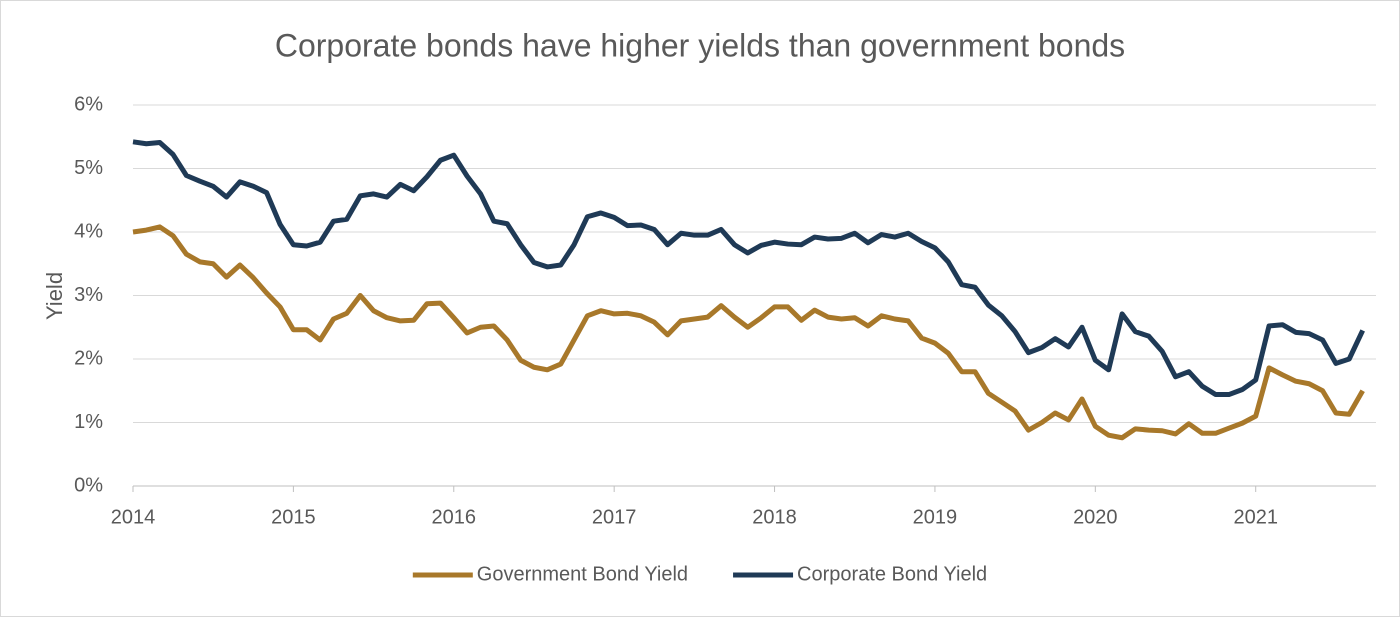  I want to click on y-tick-label: 5%, so click(88, 168).